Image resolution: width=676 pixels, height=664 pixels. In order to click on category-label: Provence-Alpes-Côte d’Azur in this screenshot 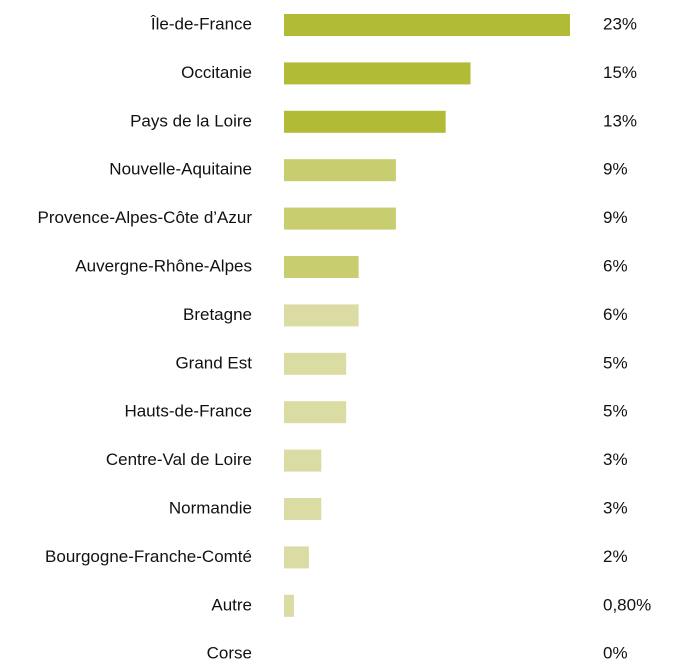, I will do `click(145, 217)`.